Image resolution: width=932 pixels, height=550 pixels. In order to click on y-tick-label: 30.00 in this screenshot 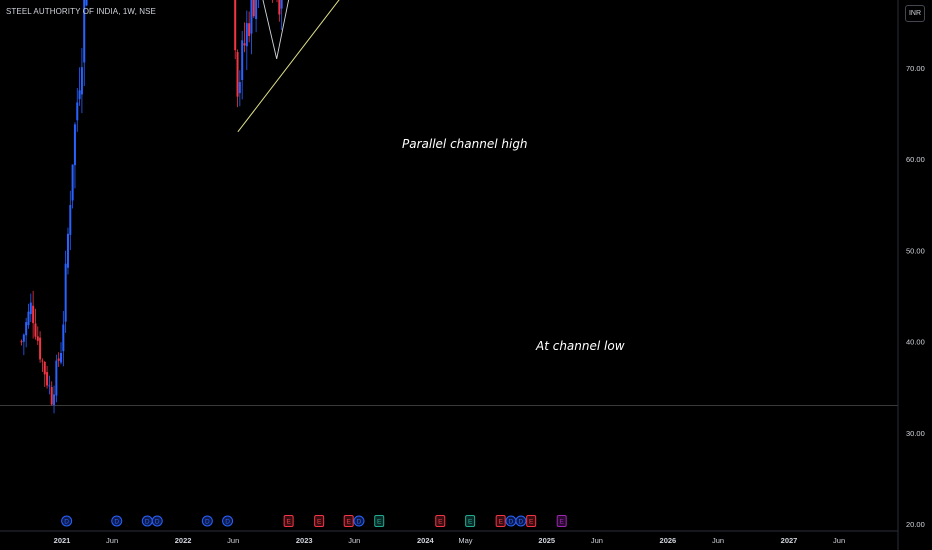, I will do `click(915, 433)`.